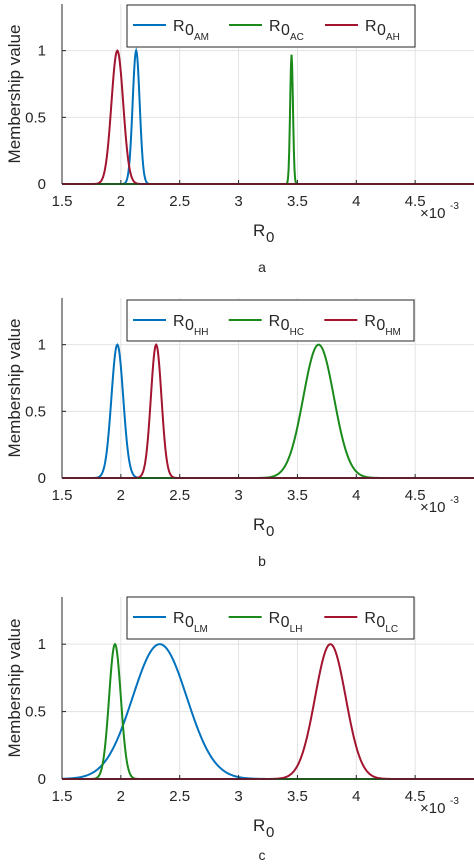 The width and height of the screenshot is (474, 864). What do you see at coordinates (391, 629) in the screenshot?
I see `legend-label-subsubscript: LC` at bounding box center [391, 629].